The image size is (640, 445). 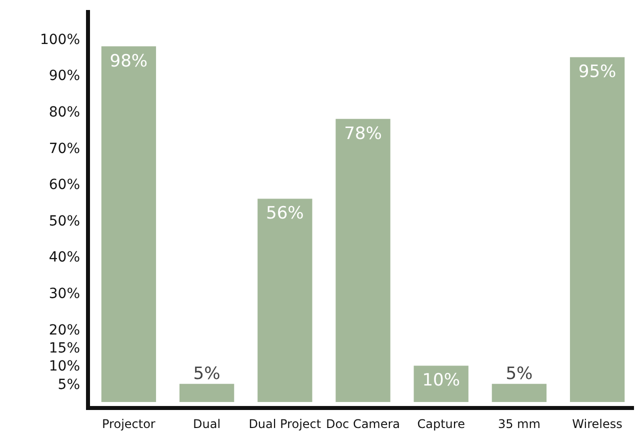 I want to click on y-tick-label: 40%, so click(x=64, y=258).